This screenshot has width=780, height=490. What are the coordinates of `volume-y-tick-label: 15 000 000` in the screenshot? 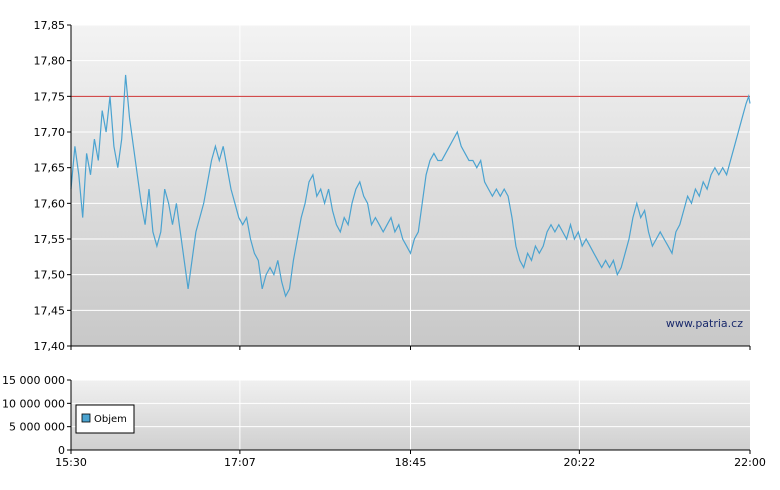 It's located at (33, 380).